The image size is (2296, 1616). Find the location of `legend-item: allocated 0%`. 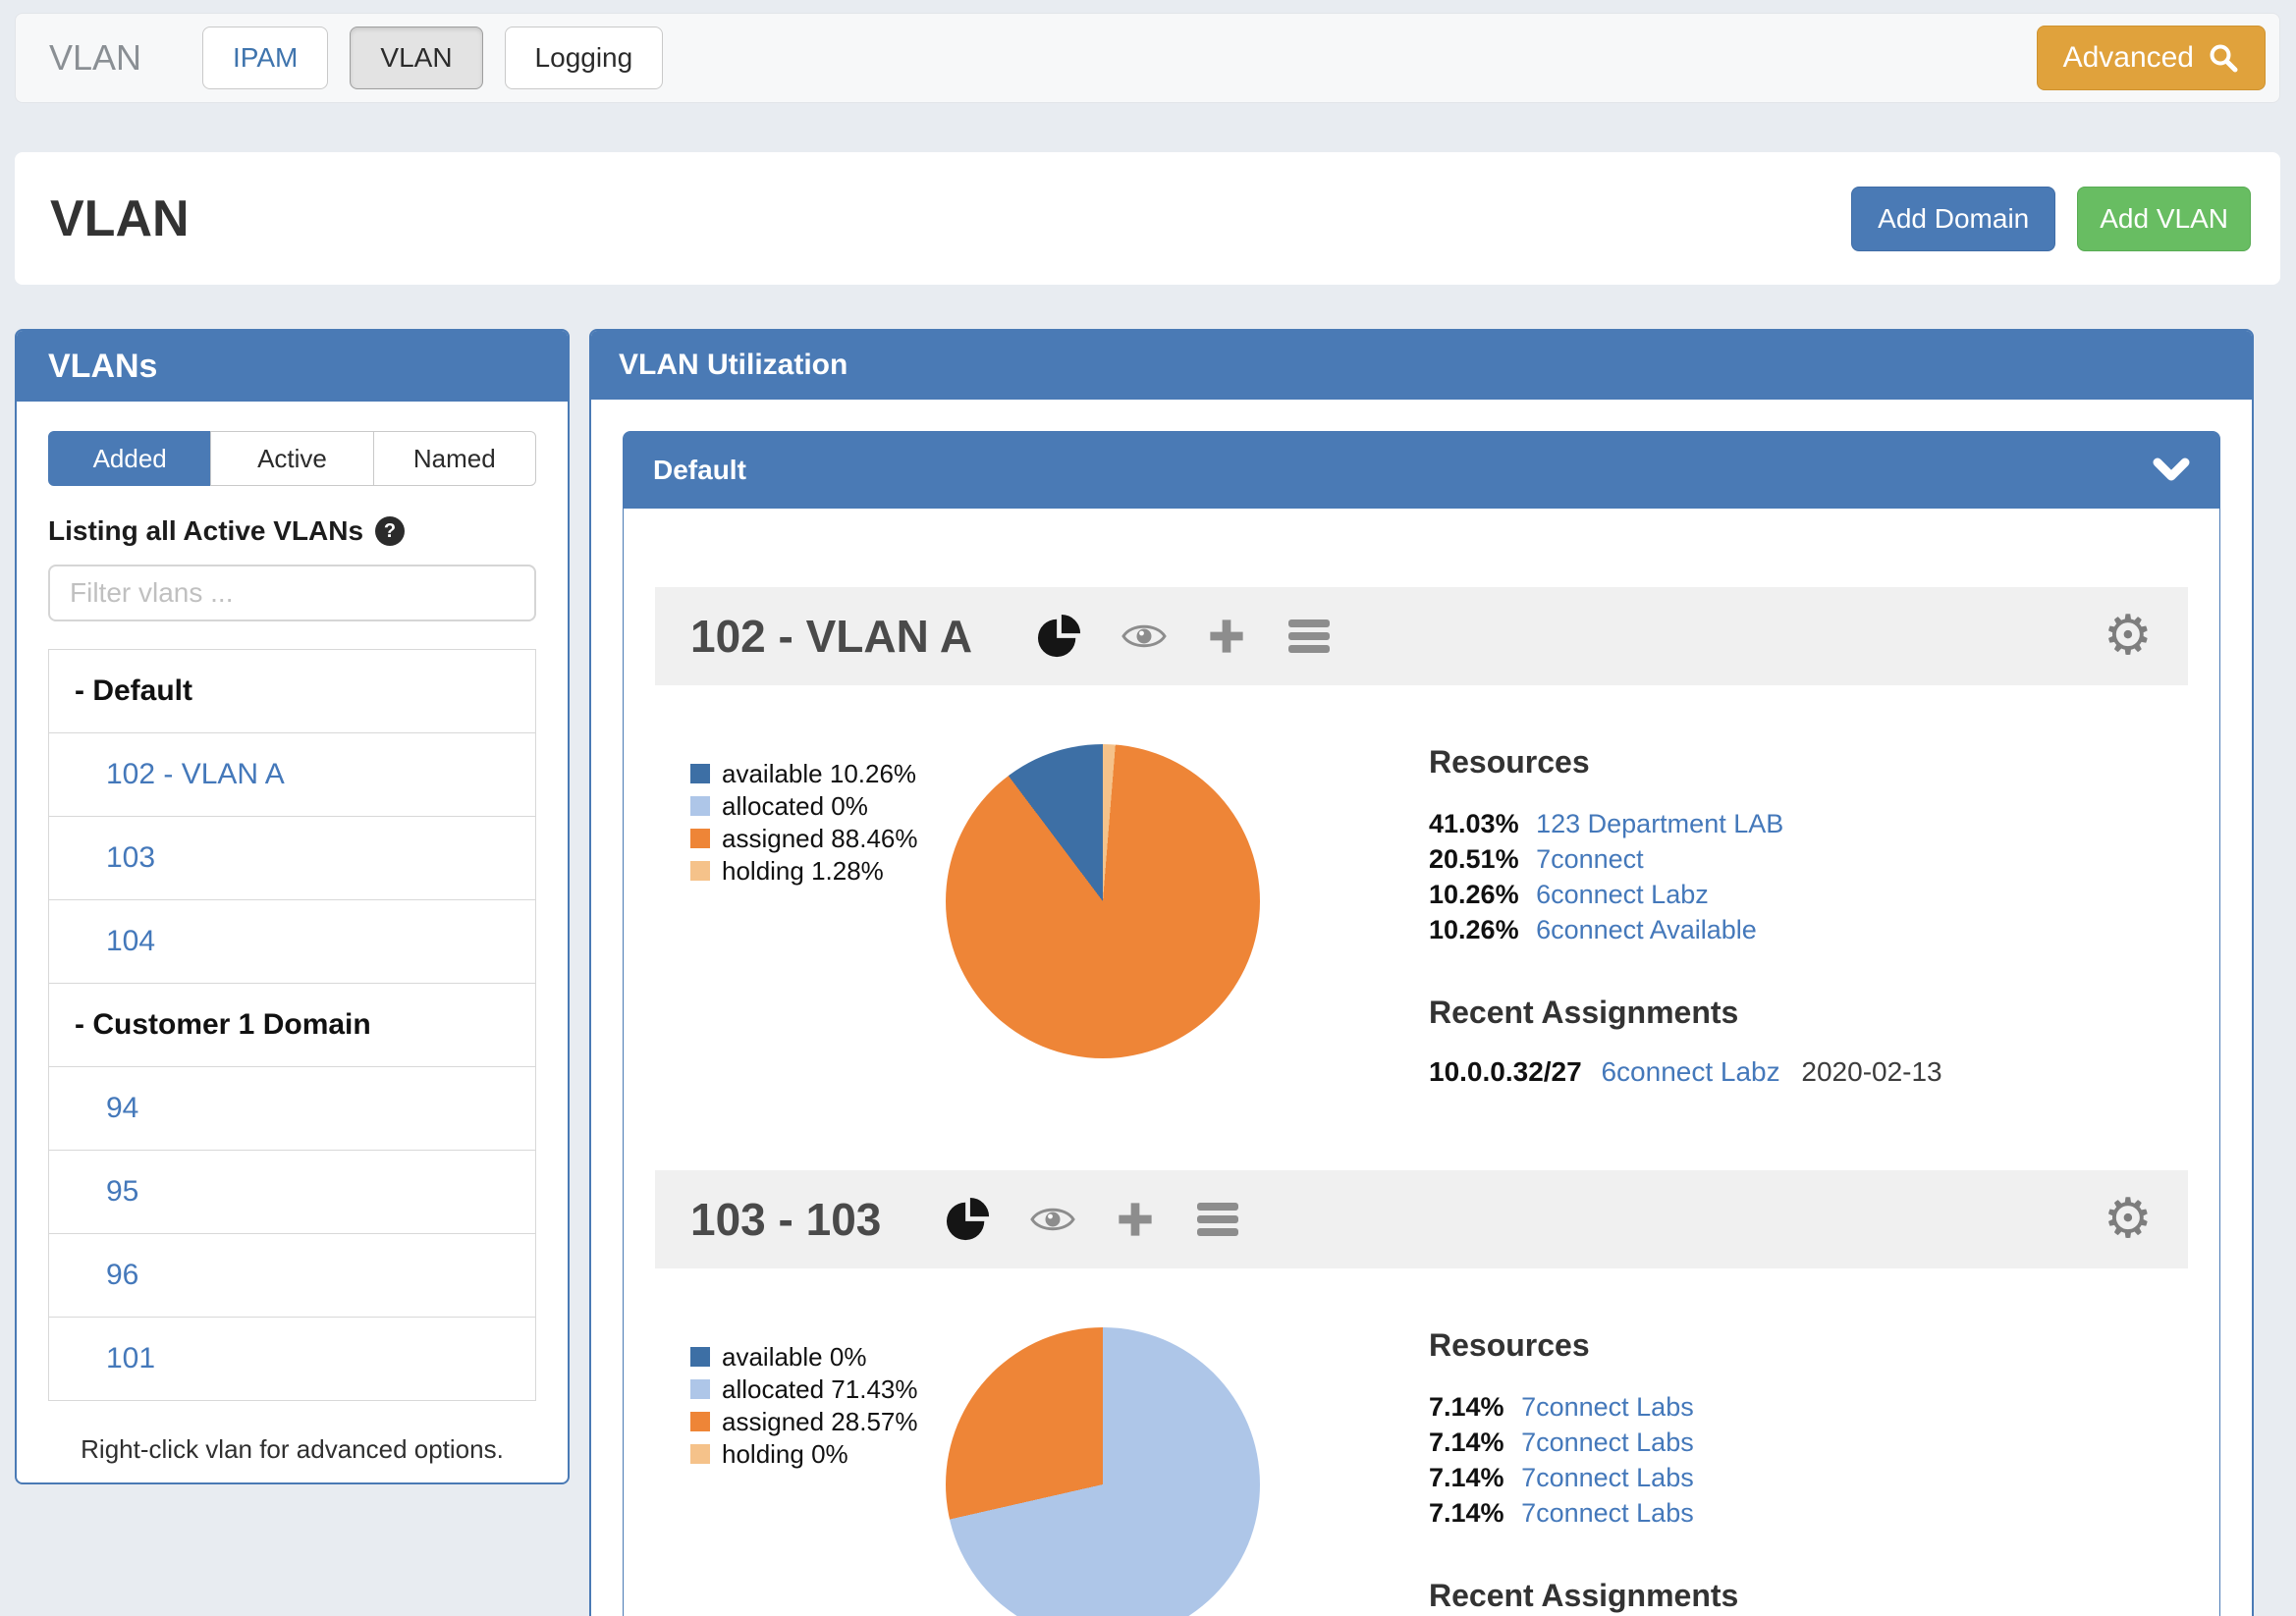

legend-item: allocated 0% is located at coordinates (818, 806).